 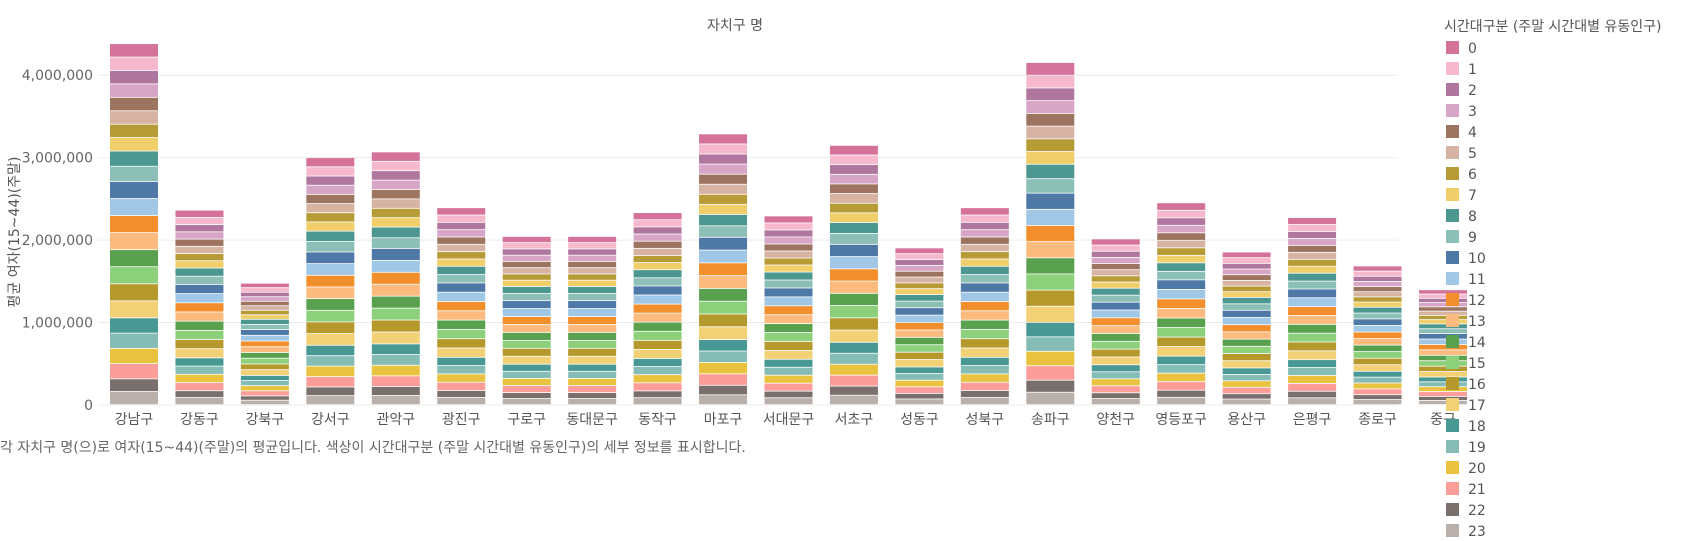 What do you see at coordinates (1472, 154) in the screenshot?
I see `legend-label: 5` at bounding box center [1472, 154].